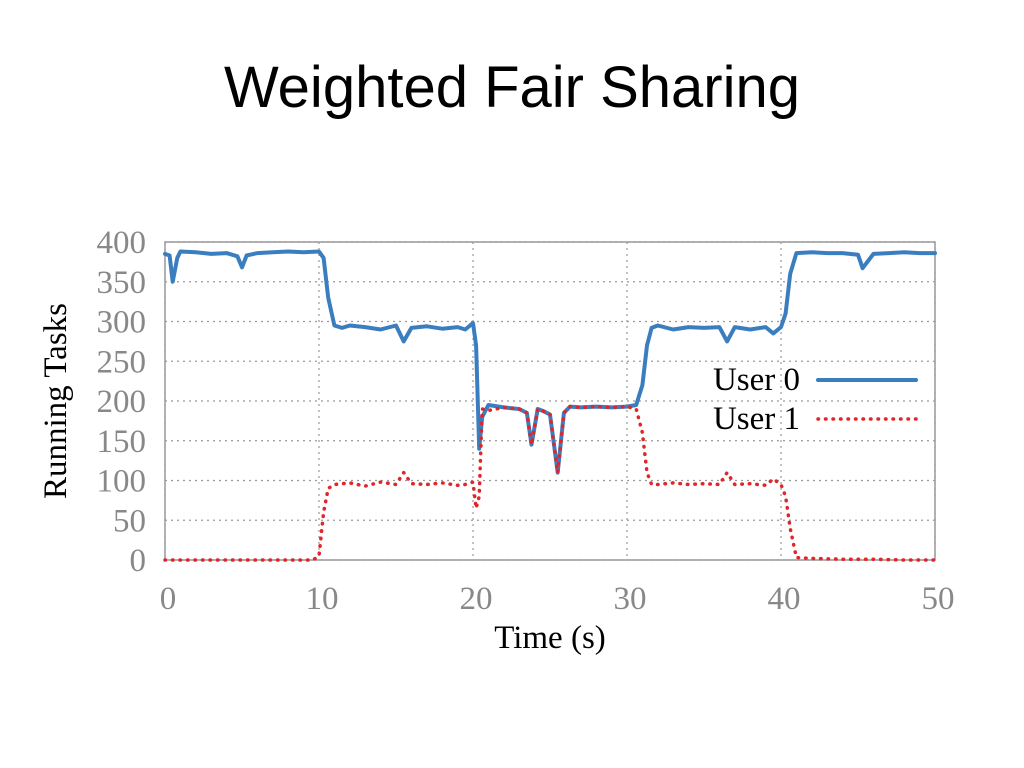 The width and height of the screenshot is (1024, 768). What do you see at coordinates (168, 599) in the screenshot?
I see `x-tick-label: 0` at bounding box center [168, 599].